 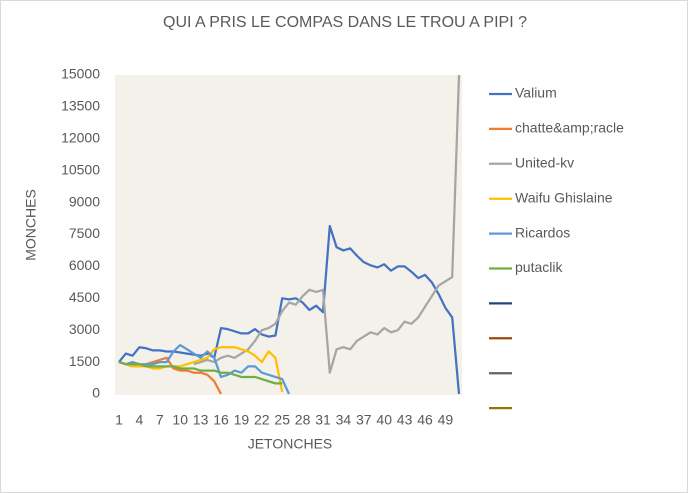 What do you see at coordinates (569, 128) in the screenshot?
I see `legend-label: chatte&amp;racle` at bounding box center [569, 128].